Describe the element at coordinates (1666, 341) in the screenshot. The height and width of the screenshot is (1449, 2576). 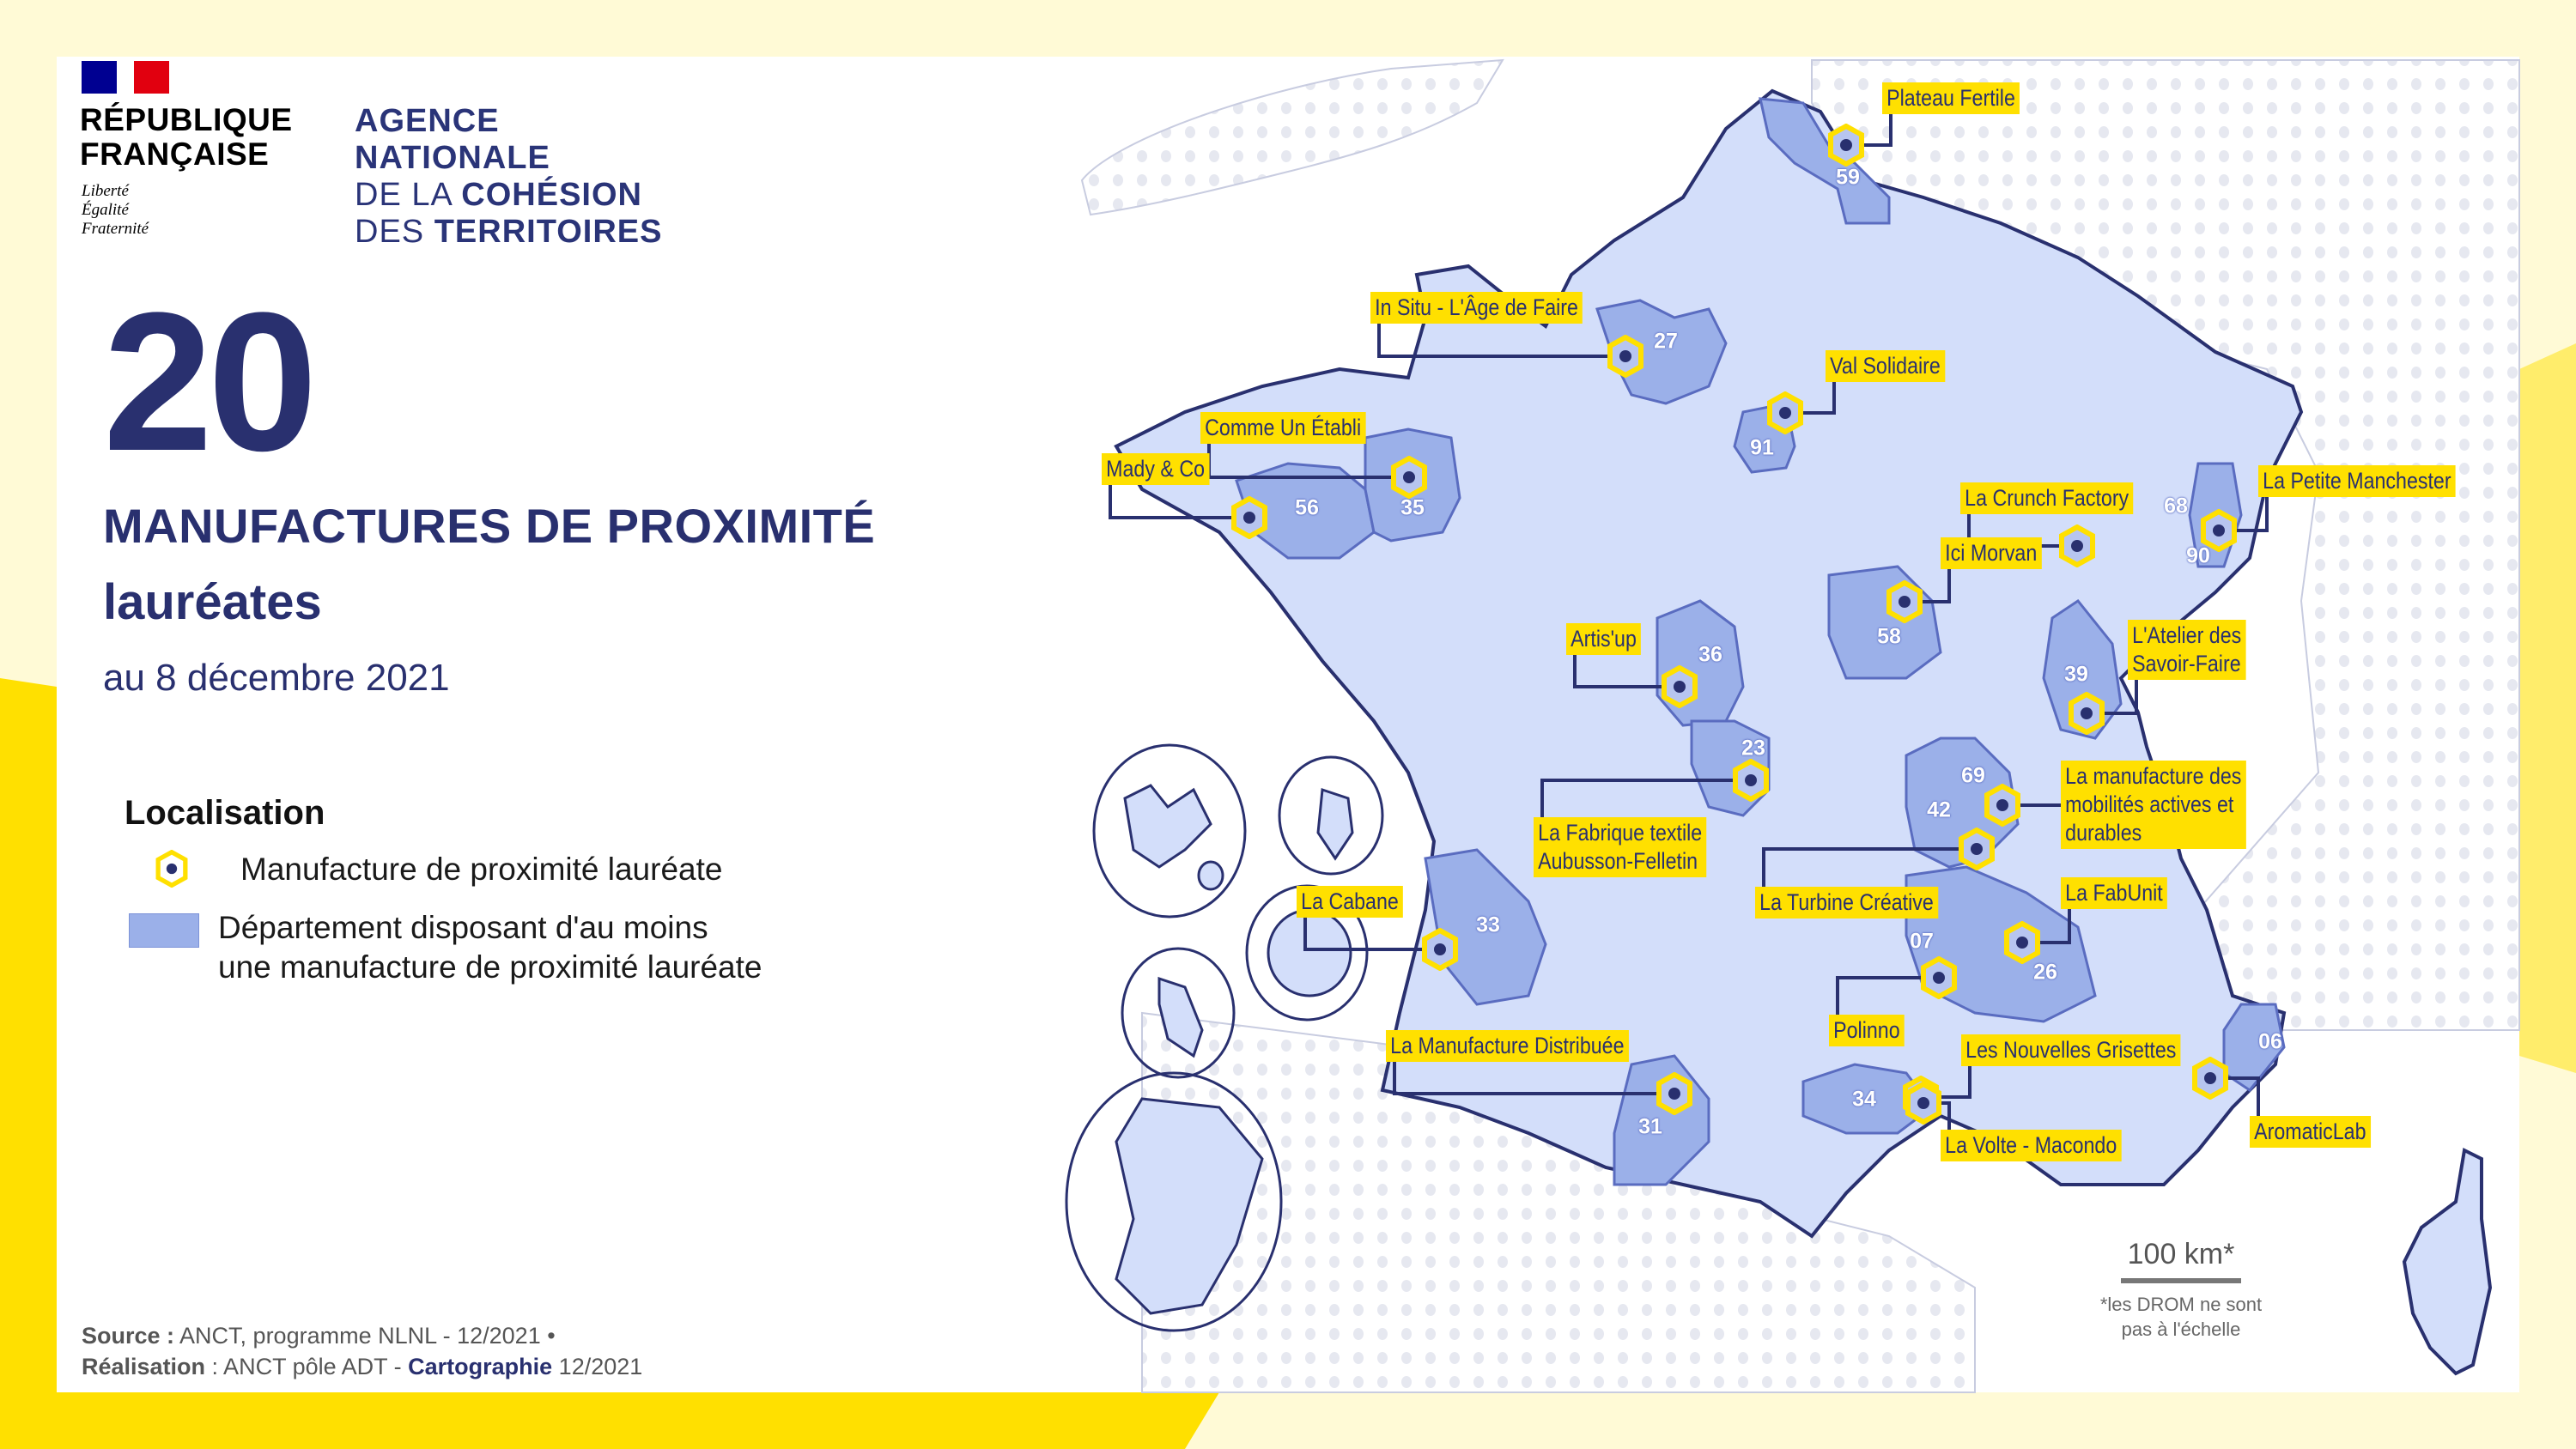
I see `department-number-27: 27` at that location.